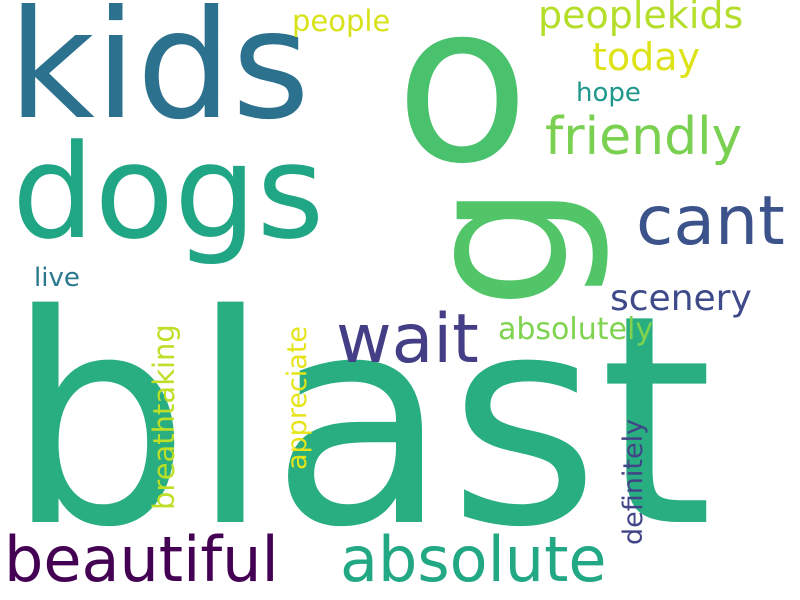 The image size is (800, 600). Describe the element at coordinates (341, 20) in the screenshot. I see `word-people: people` at that location.